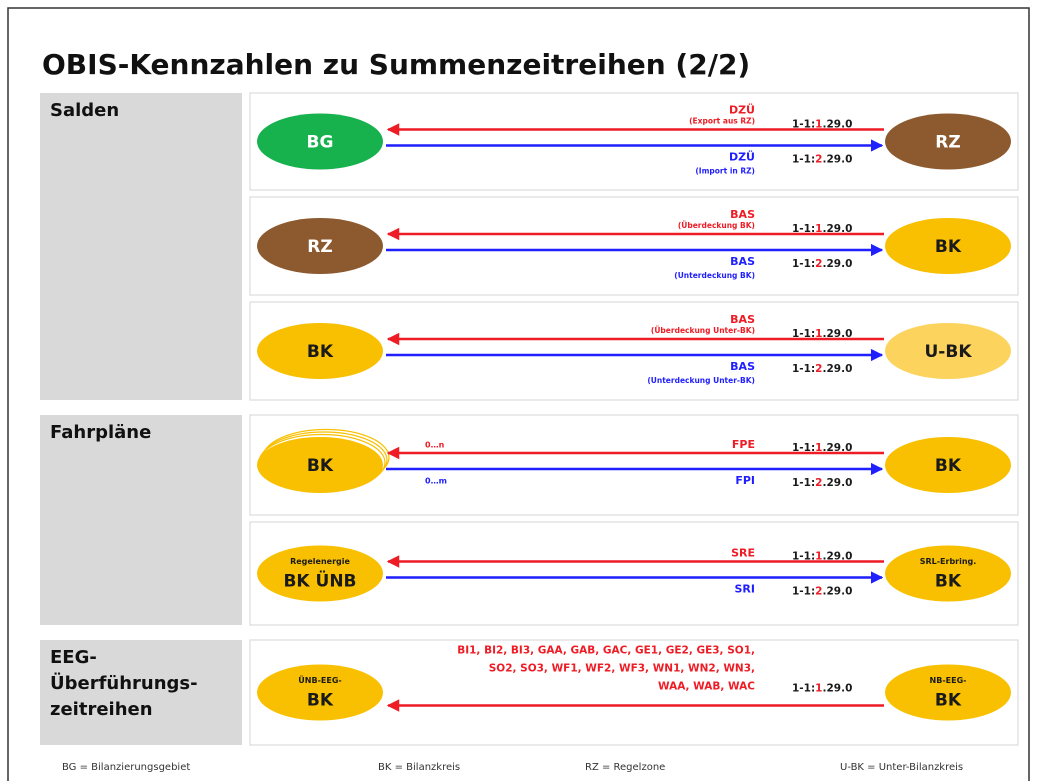  I want to click on node-sublabel: NB-EEG-, so click(948, 680).